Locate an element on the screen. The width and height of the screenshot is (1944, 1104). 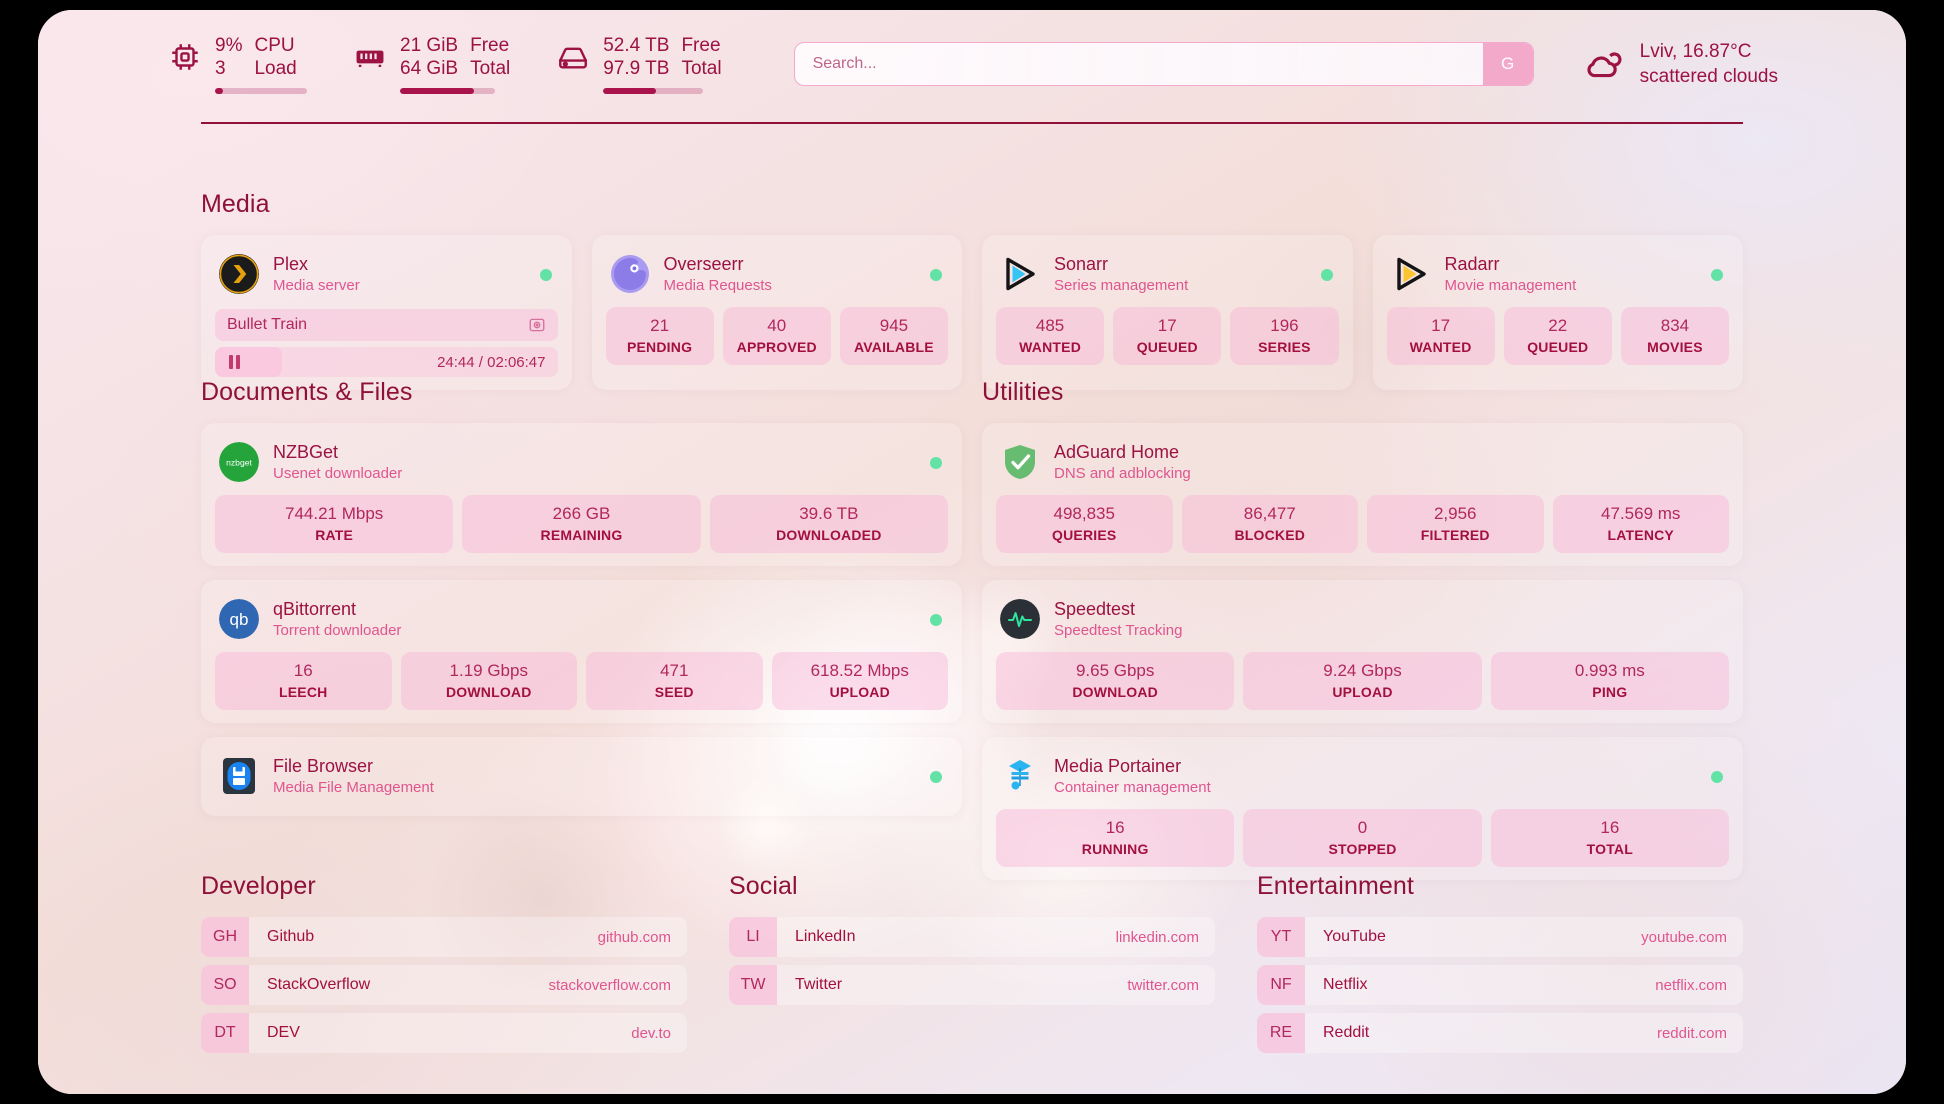
bookmark-item-dev: DT DEV dev.to is located at coordinates (444, 1033).